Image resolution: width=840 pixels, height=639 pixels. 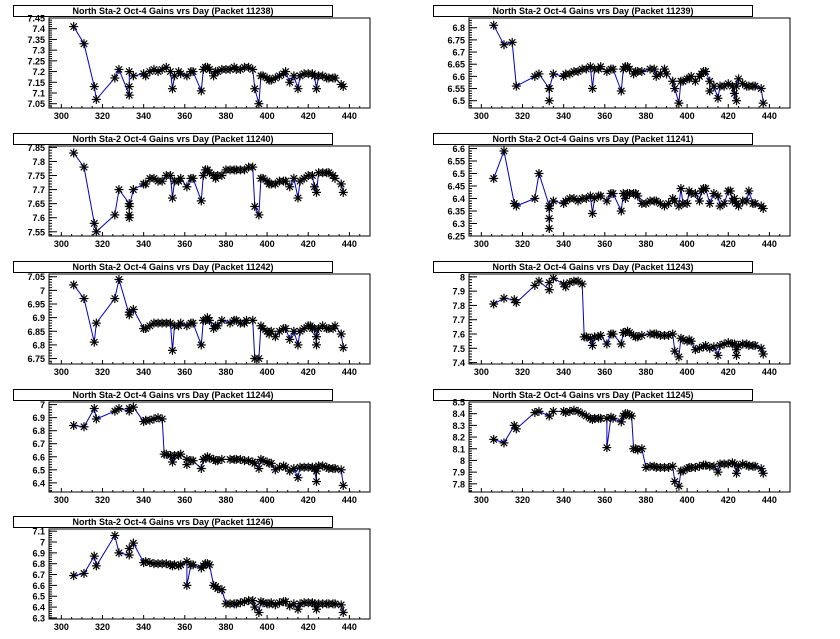 I want to click on y-tick-label: 6.9, so click(x=38, y=553).